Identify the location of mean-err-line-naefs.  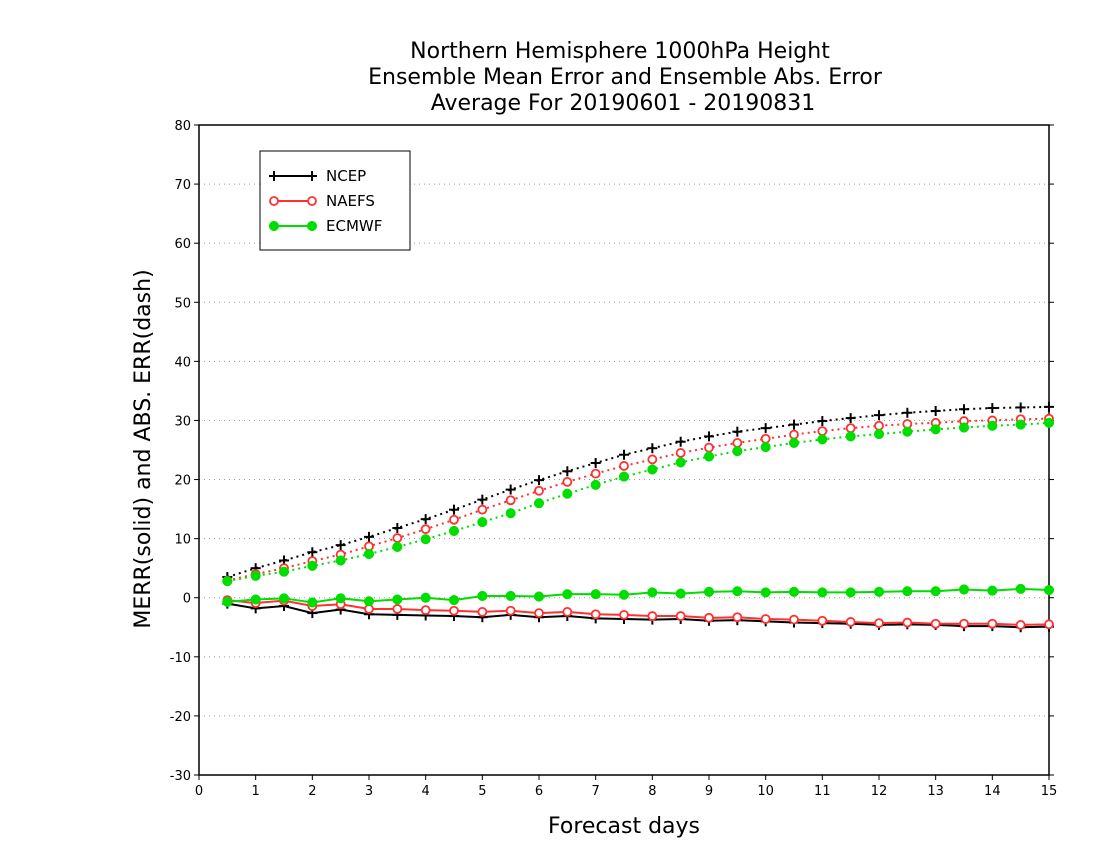
(638, 612).